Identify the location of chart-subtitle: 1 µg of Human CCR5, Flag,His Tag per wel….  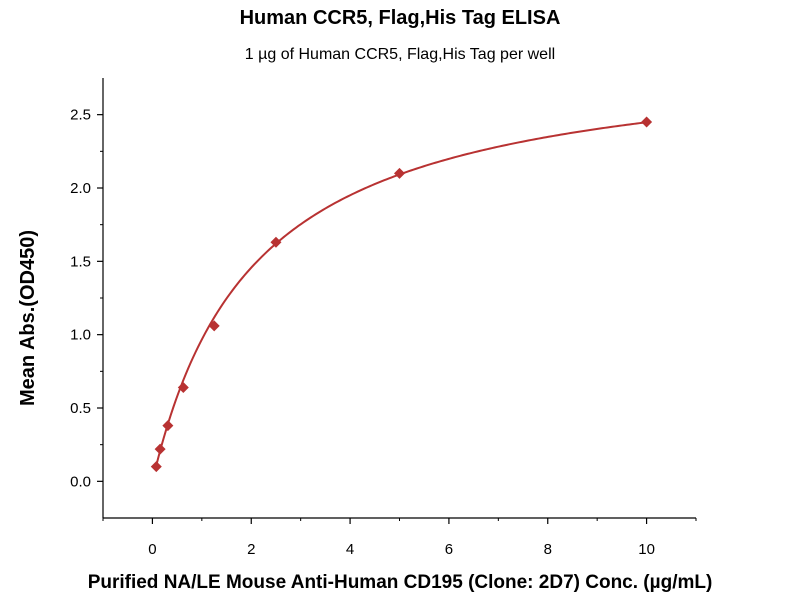
(400, 54).